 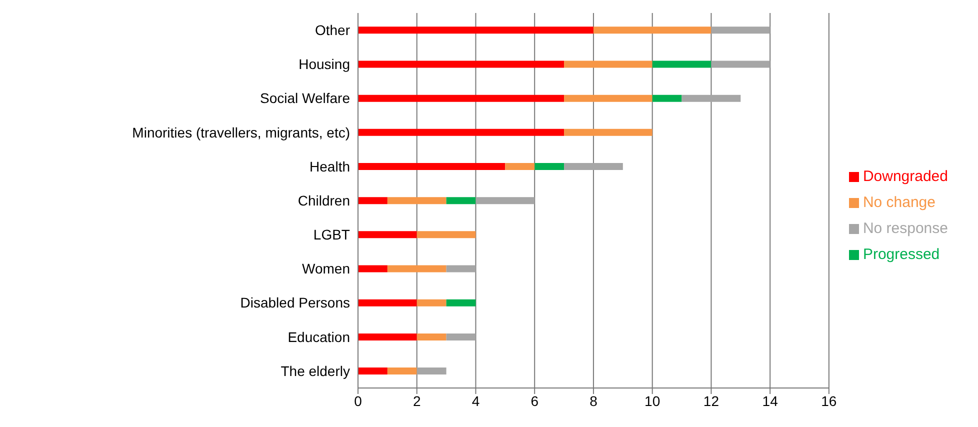 What do you see at coordinates (324, 64) in the screenshot?
I see `y-tick-label: Housing` at bounding box center [324, 64].